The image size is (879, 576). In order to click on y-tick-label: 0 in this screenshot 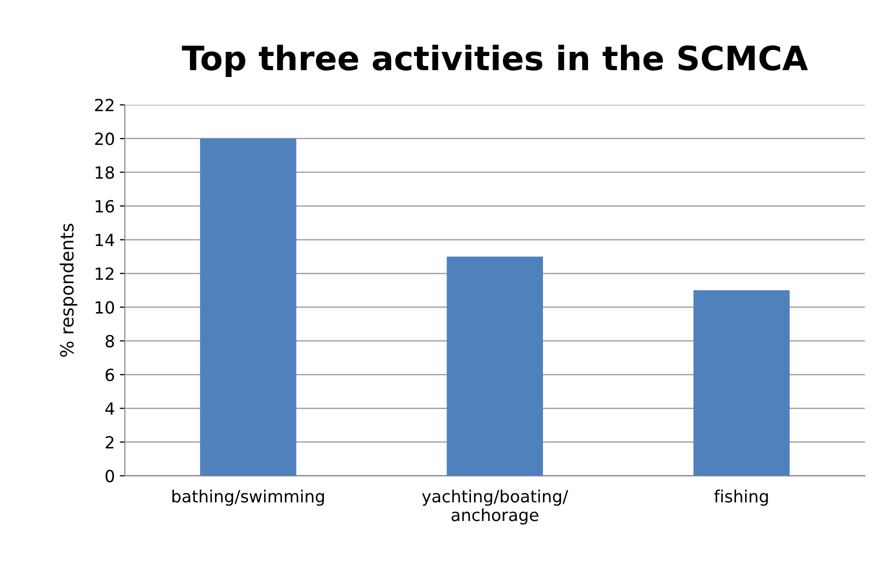, I will do `click(110, 476)`.